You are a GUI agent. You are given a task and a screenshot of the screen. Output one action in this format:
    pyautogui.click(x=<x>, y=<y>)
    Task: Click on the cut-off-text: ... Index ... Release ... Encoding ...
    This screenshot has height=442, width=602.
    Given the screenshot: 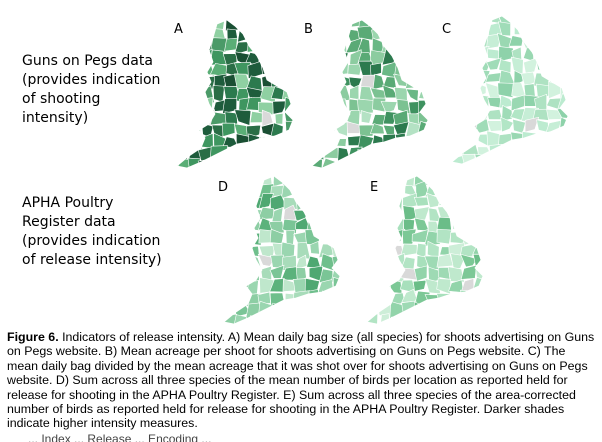 What is the action you would take?
    pyautogui.click(x=120, y=437)
    